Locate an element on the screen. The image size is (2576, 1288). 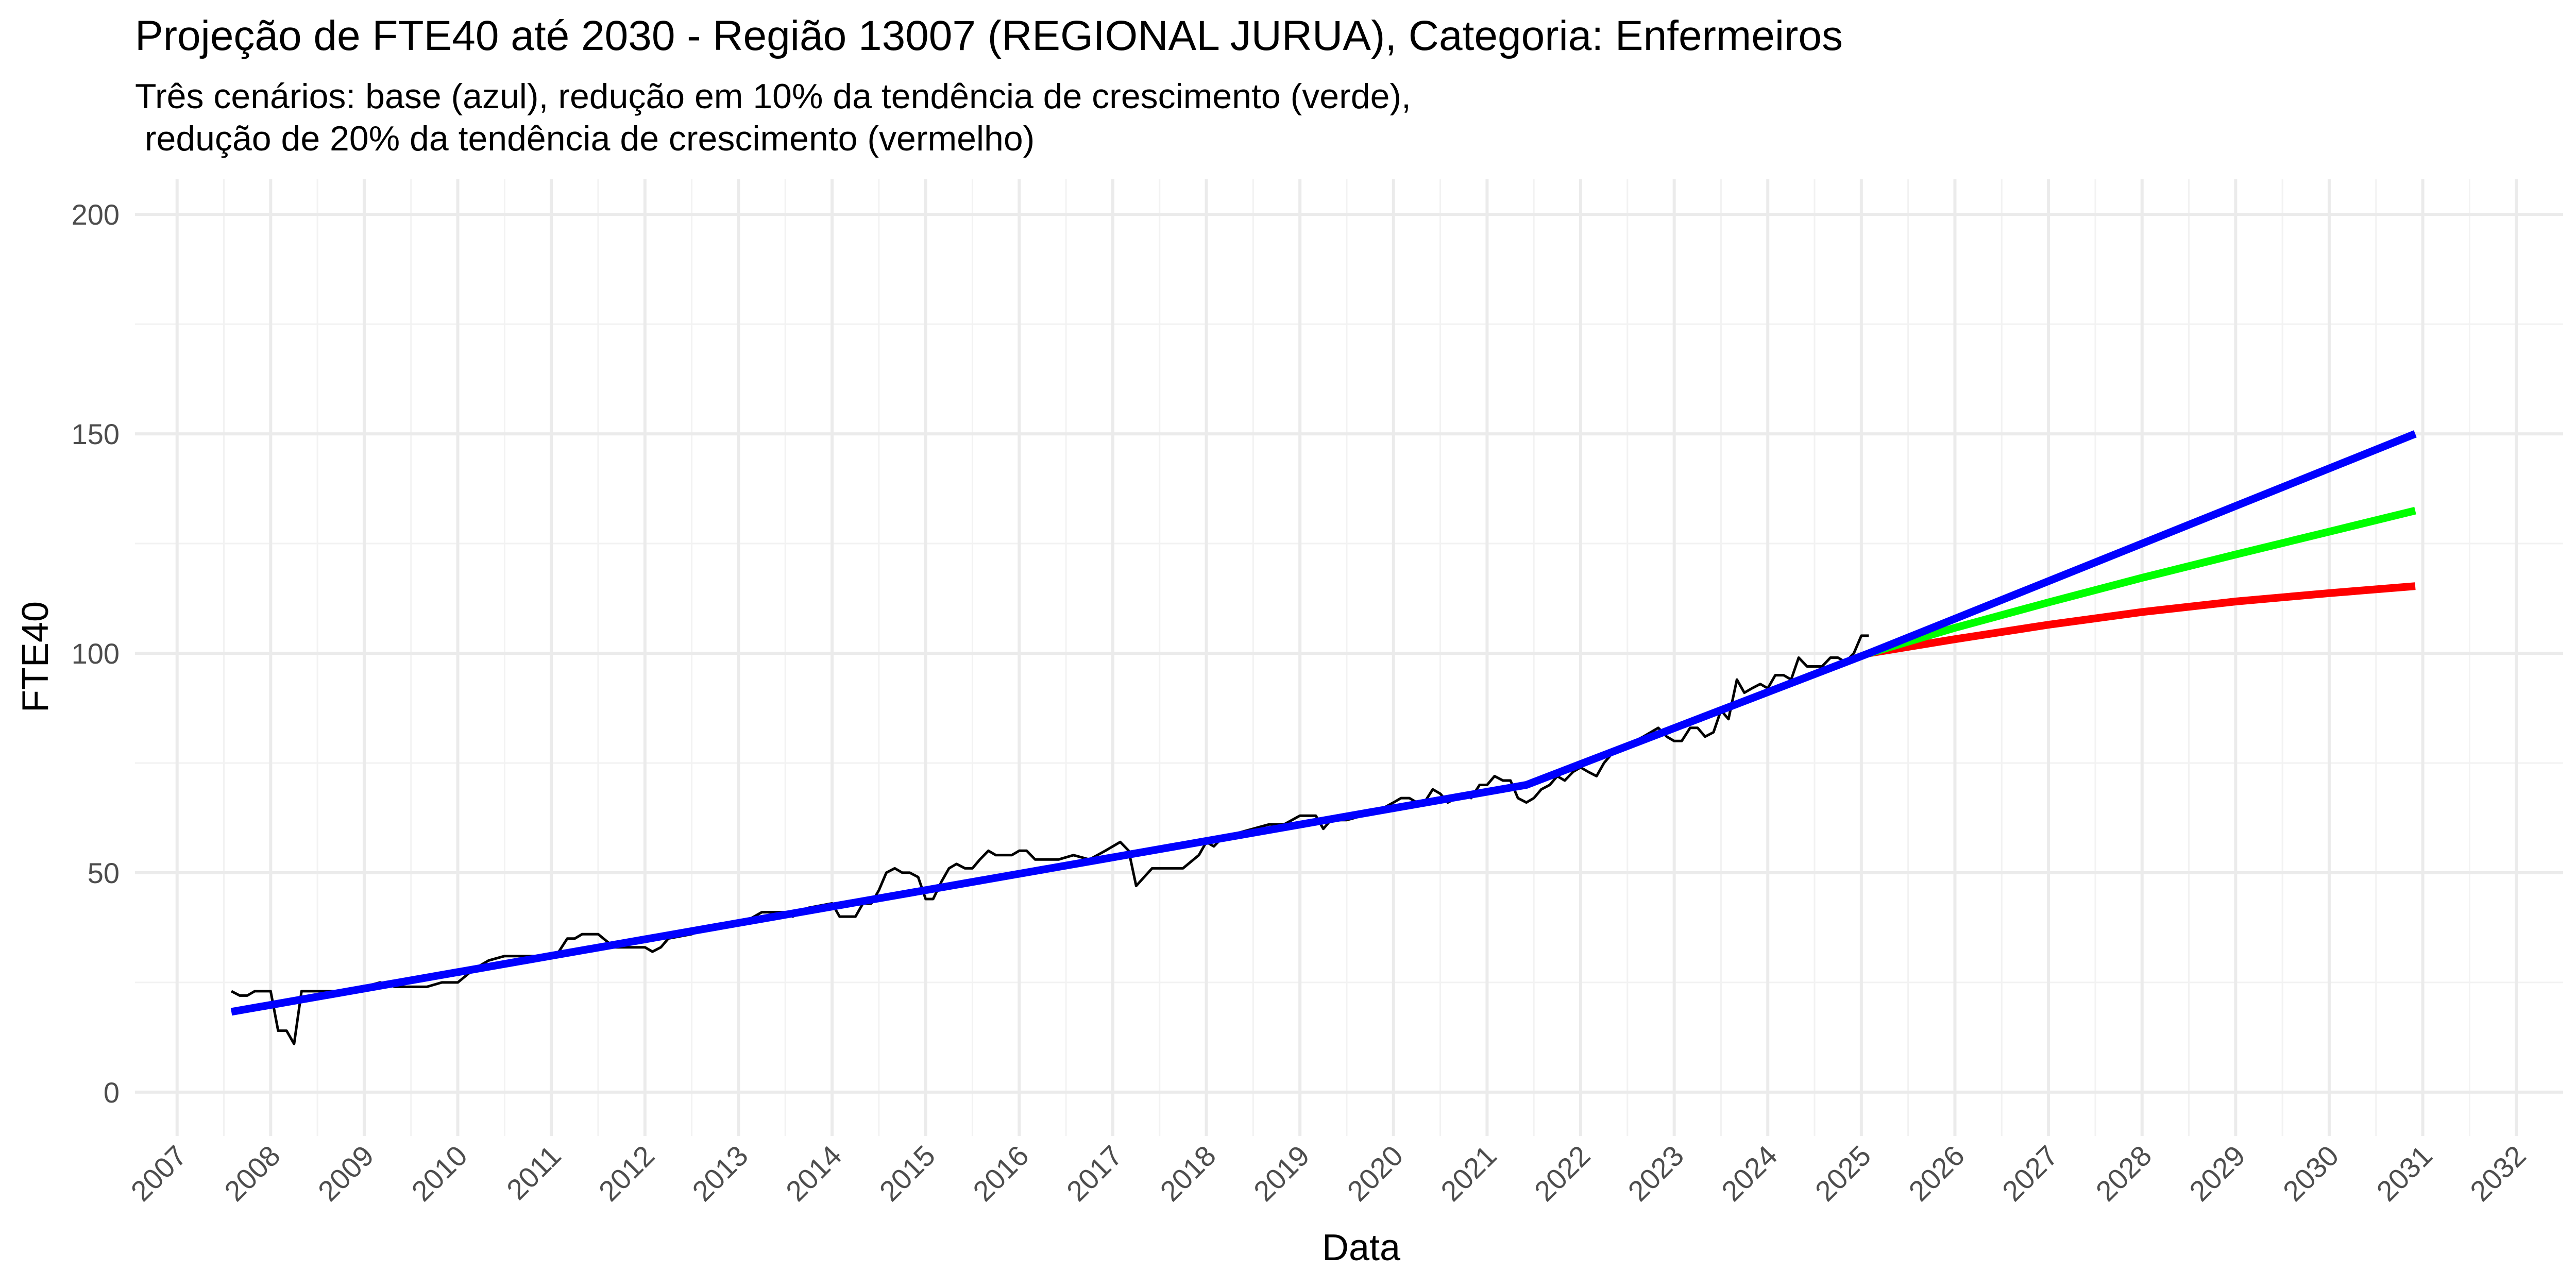
y-axis-title: FTE40 is located at coordinates (35, 657).